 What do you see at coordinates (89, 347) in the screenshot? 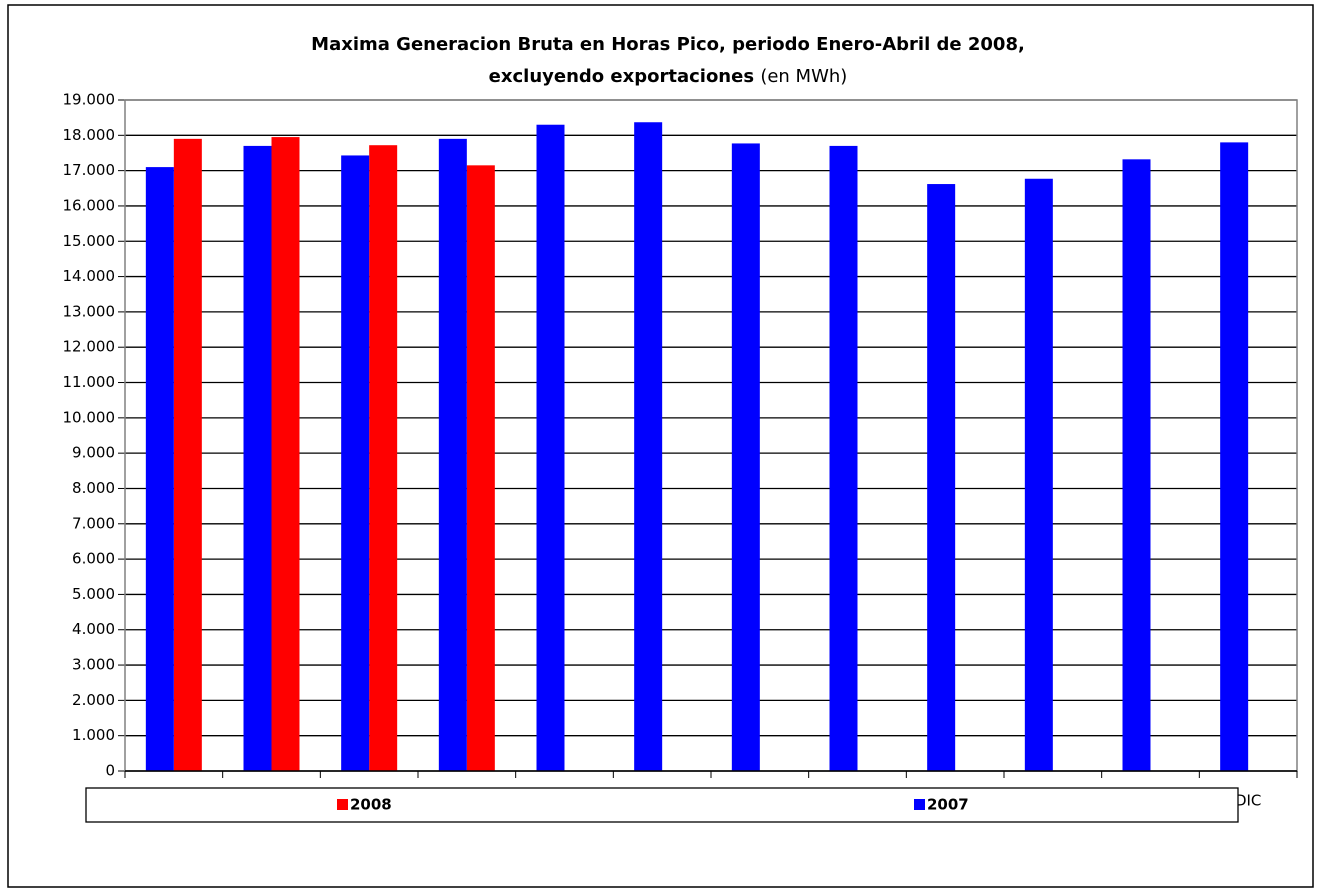
I see `y-tick-label: 12.000` at bounding box center [89, 347].